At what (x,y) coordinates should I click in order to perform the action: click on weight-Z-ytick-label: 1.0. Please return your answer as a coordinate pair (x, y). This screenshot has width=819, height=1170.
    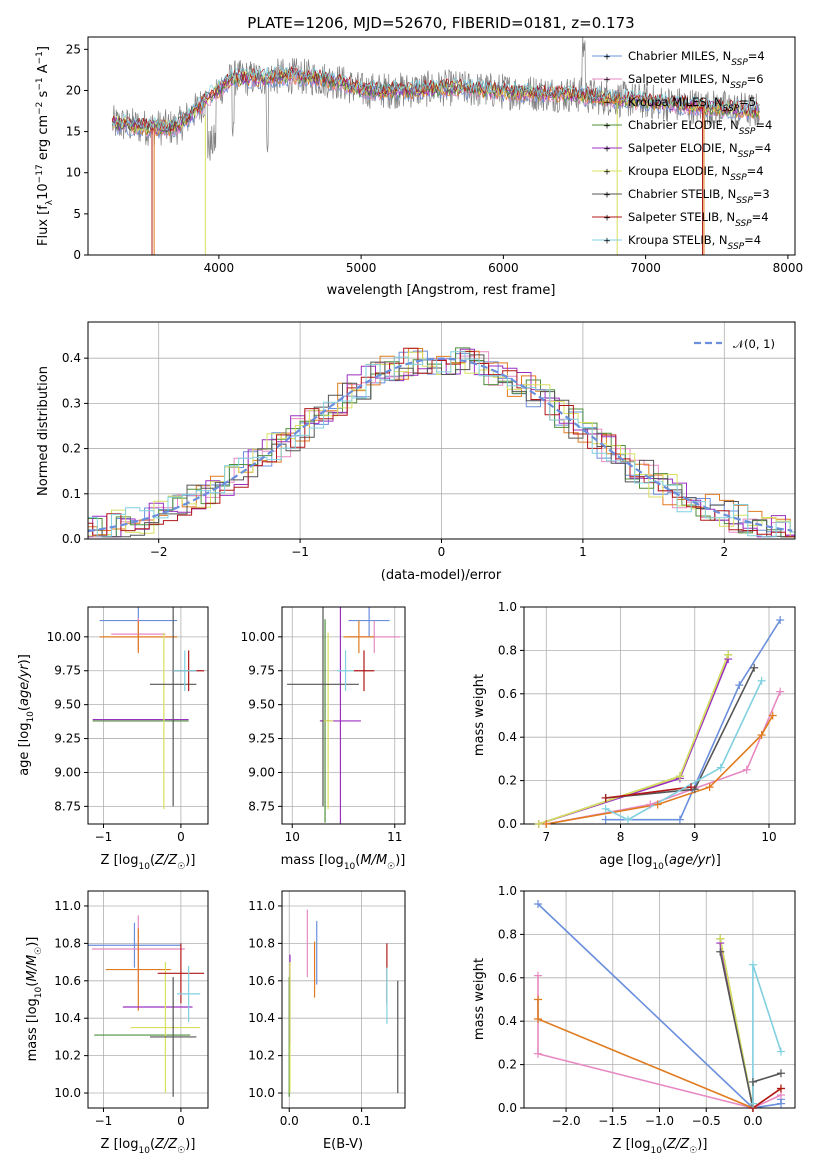
    Looking at the image, I should click on (507, 891).